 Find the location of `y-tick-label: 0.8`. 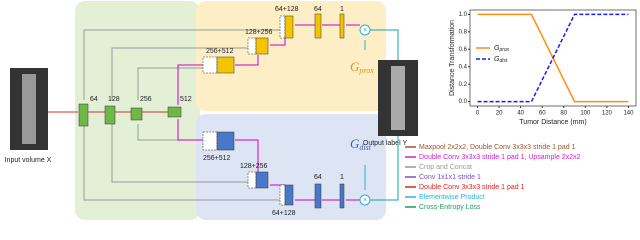

y-tick-label: 0.8 is located at coordinates (463, 32).